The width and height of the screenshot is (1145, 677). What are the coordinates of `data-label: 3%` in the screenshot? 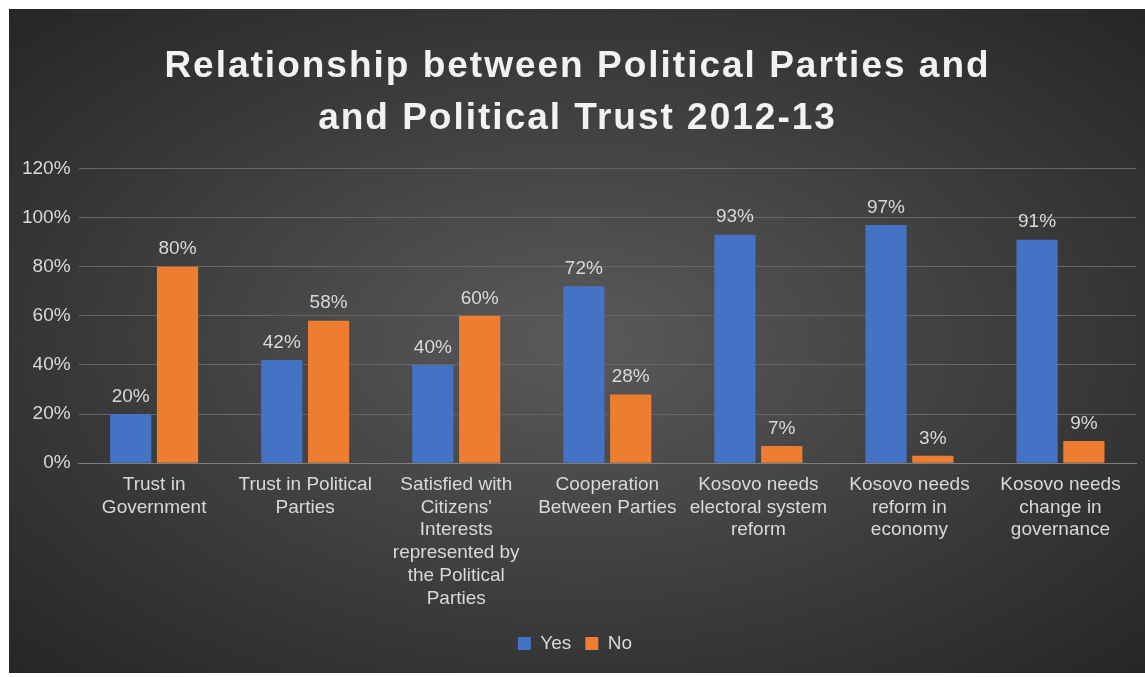 It's located at (933, 437).